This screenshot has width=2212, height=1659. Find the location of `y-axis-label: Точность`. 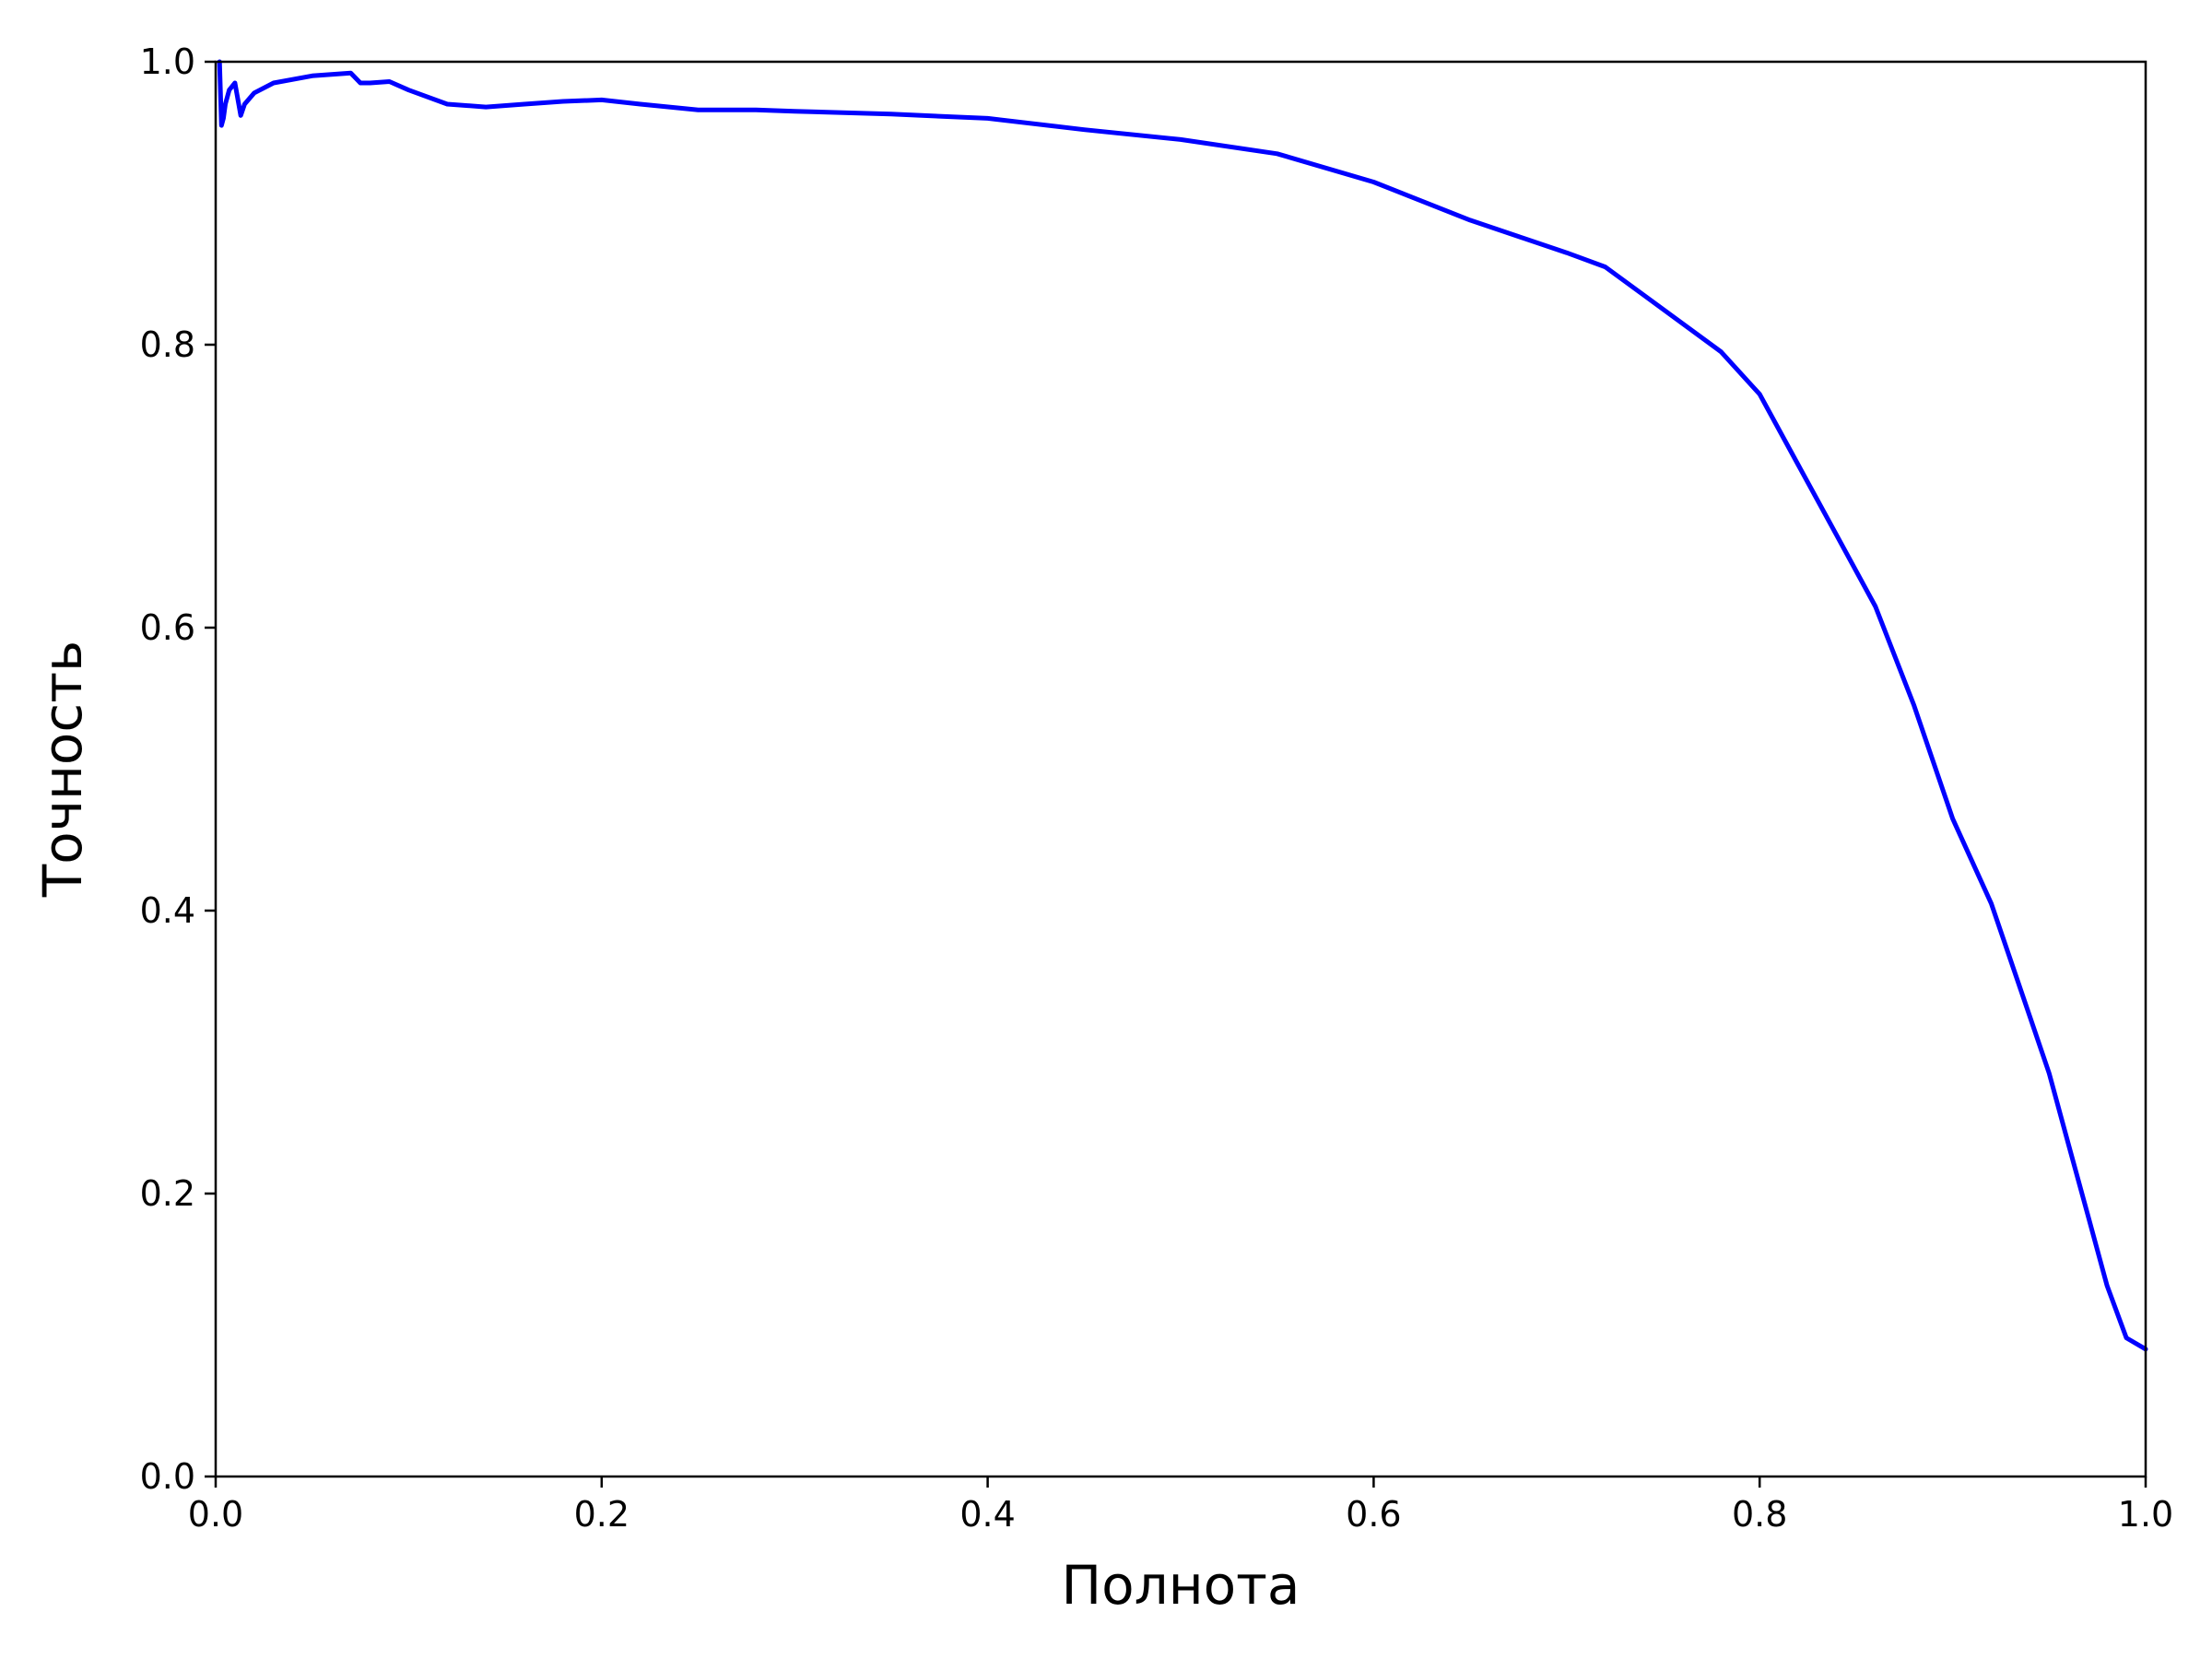

y-axis-label: Точность is located at coordinates (62, 769).